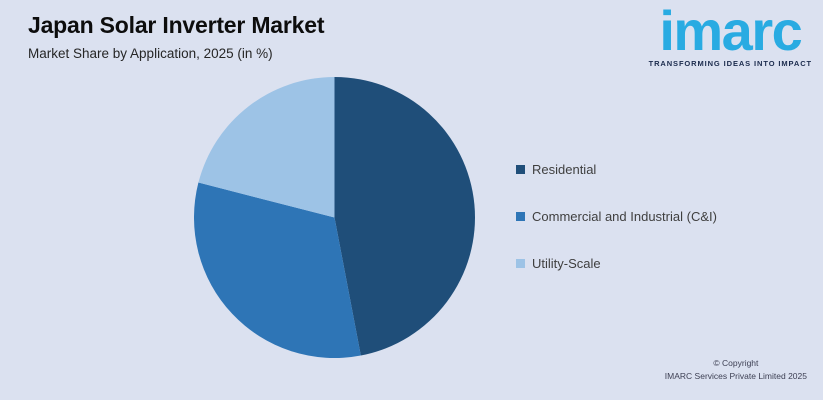  Describe the element at coordinates (624, 216) in the screenshot. I see `legend-label: Commercial and Industrial (C&I)` at that location.